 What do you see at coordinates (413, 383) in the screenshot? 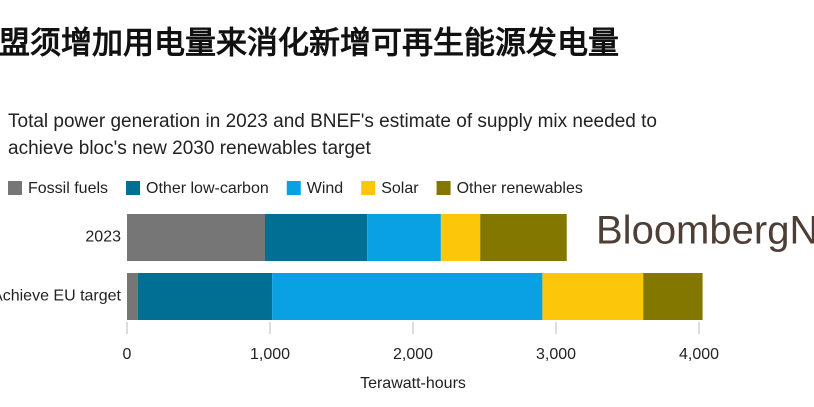
I see `x-axis-label: Terawatt-hours` at bounding box center [413, 383].